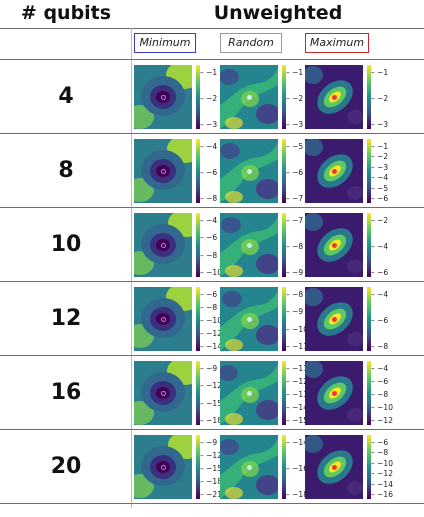  What do you see at coordinates (178, 319) in the screenshot?
I see `landscape-panel-min: – −6 – −8 – −10 – −12 – −14` at bounding box center [178, 319].